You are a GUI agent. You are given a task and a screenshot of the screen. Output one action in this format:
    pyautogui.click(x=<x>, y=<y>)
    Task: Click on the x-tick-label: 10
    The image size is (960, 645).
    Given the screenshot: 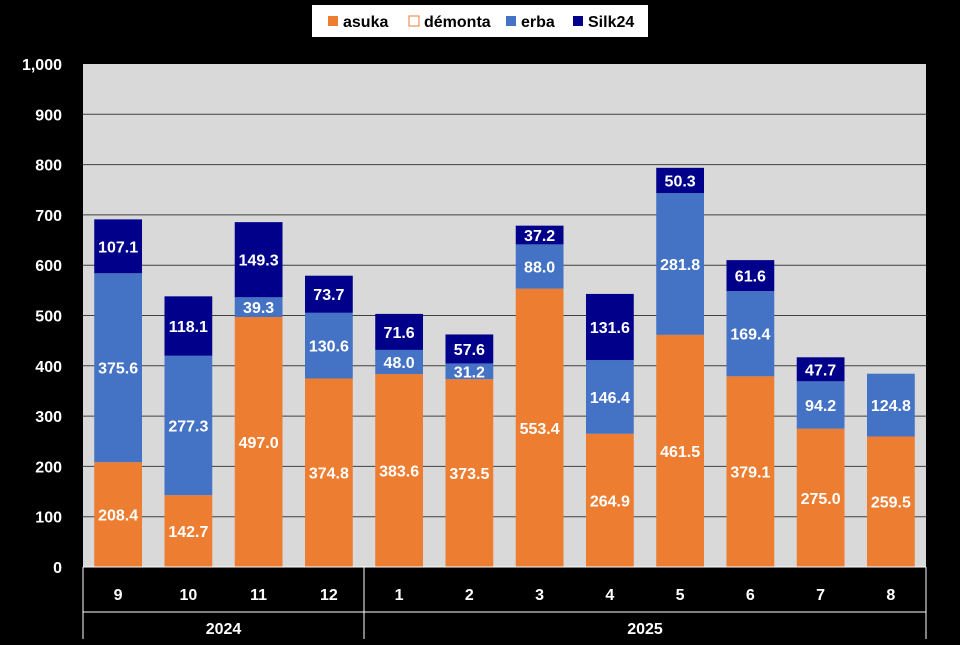 What is the action you would take?
    pyautogui.click(x=188, y=595)
    